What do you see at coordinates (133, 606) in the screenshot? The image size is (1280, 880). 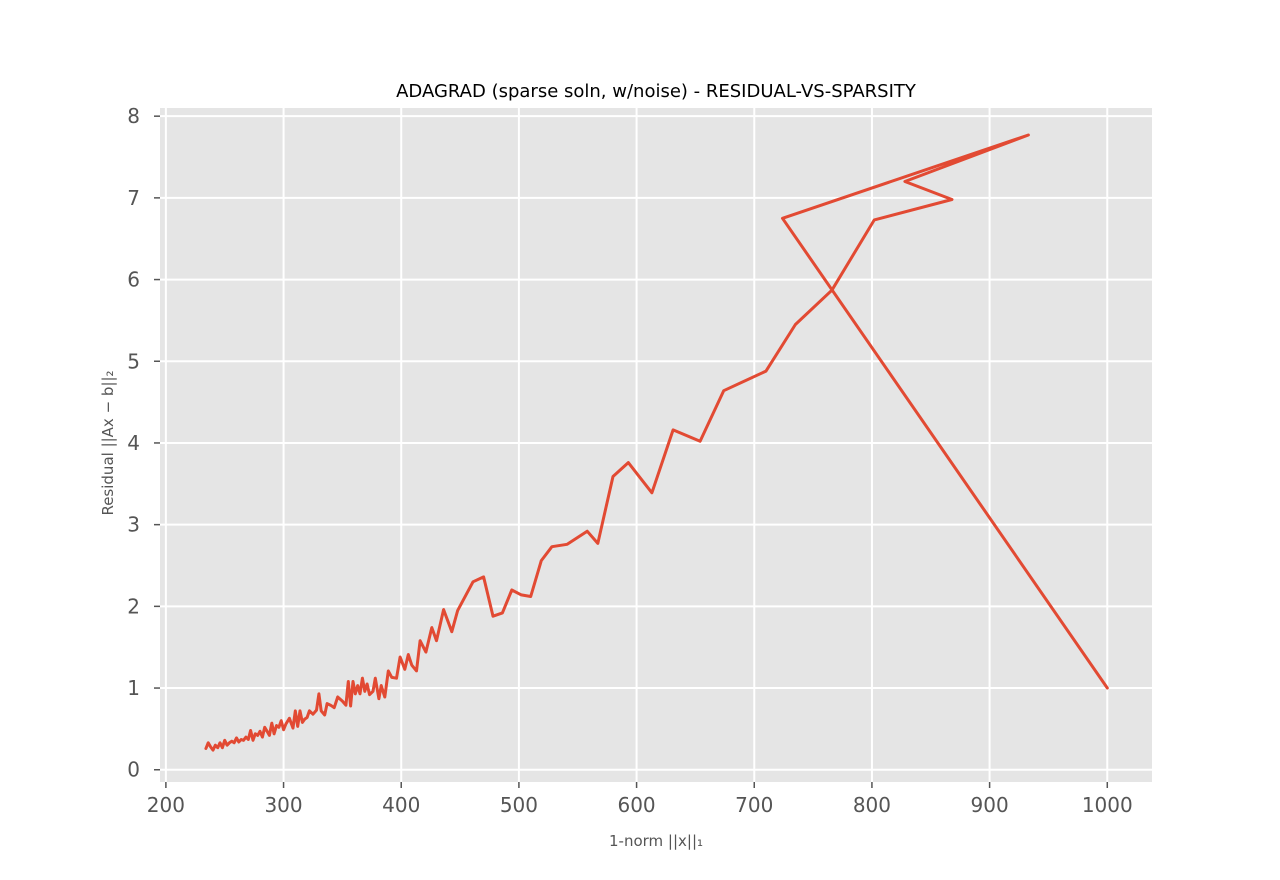 I see `y-tick-label: 2` at bounding box center [133, 606].